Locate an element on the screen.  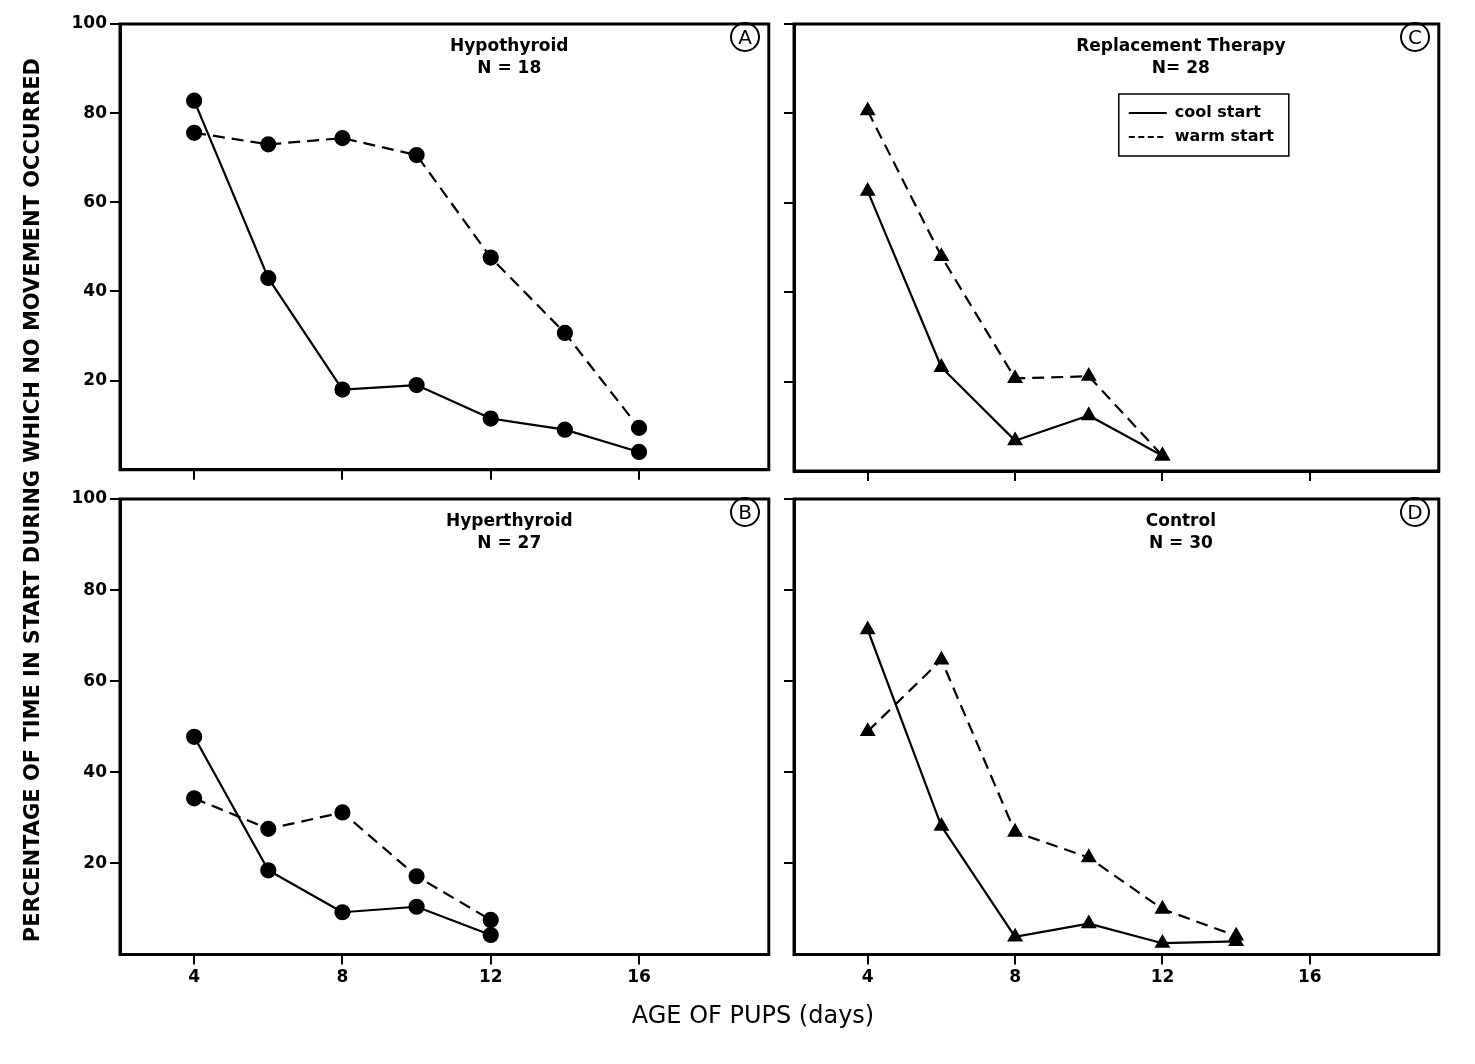
text: N= 28 is located at coordinates (1180, 66).